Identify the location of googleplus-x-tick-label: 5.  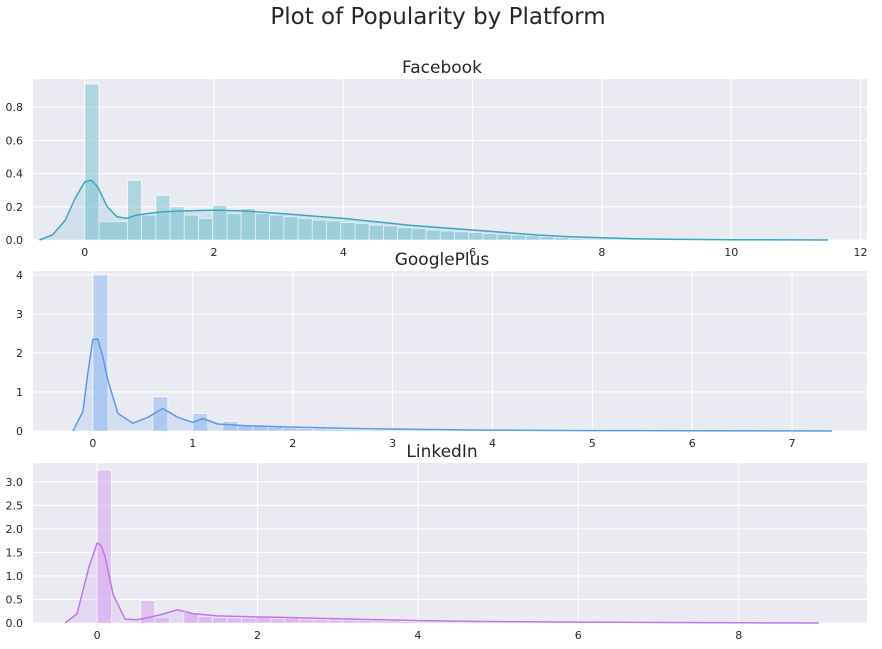
(592, 443).